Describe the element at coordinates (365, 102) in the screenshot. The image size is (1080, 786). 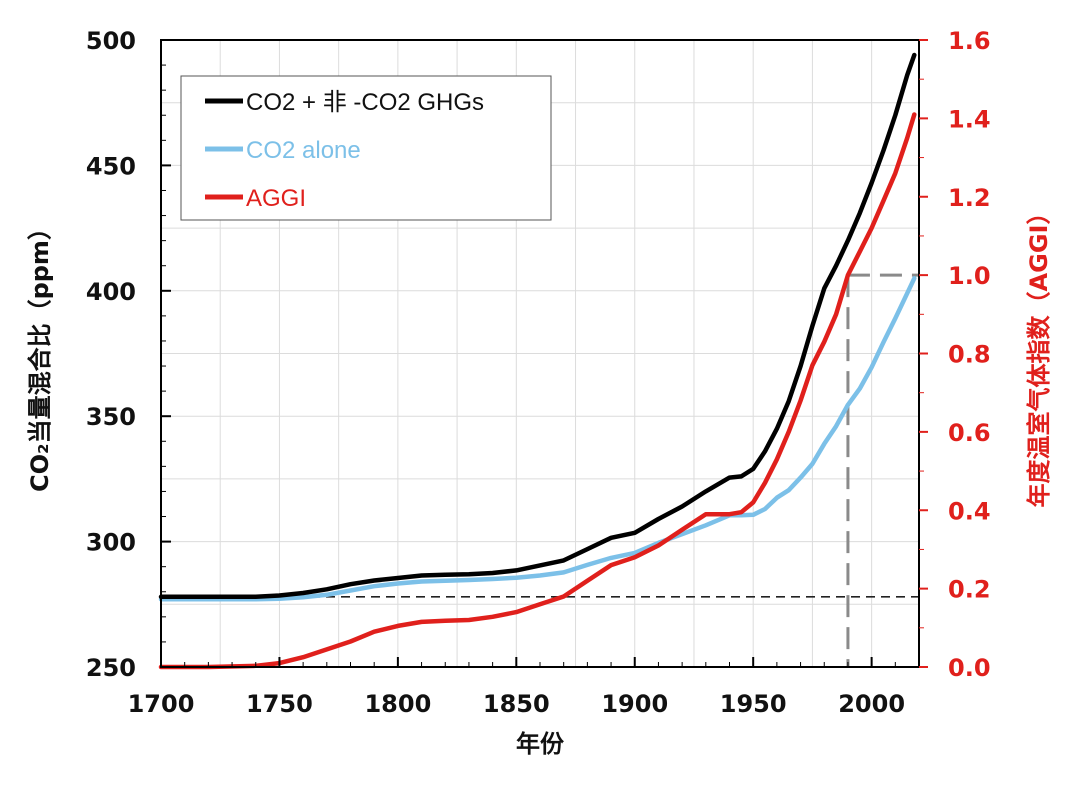
I see `legend-label-co2-plus-non-co2: CO2 + 非 -CO2 GHGs` at that location.